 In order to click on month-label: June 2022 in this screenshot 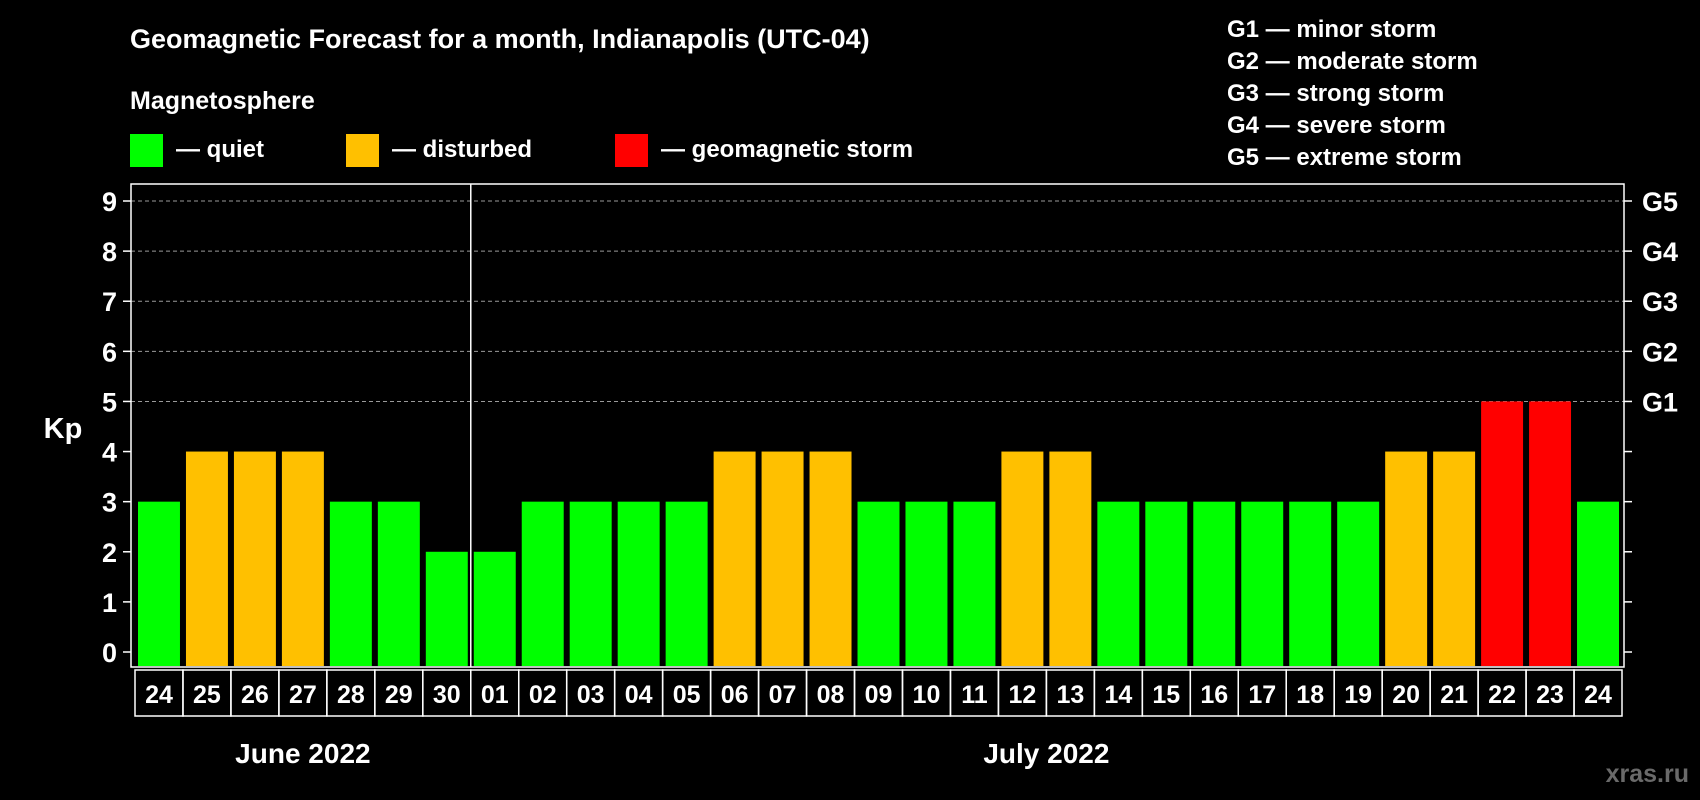, I will do `click(302, 753)`.